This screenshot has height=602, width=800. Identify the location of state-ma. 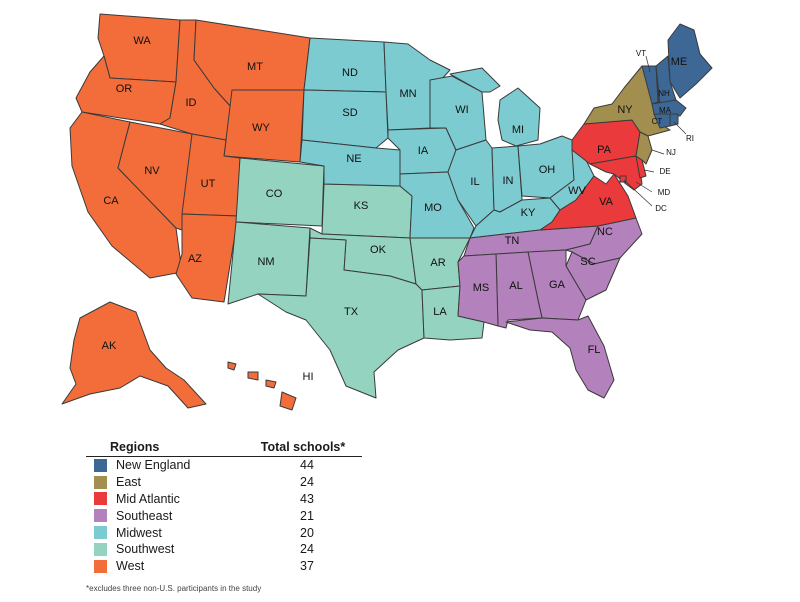
(669, 108).